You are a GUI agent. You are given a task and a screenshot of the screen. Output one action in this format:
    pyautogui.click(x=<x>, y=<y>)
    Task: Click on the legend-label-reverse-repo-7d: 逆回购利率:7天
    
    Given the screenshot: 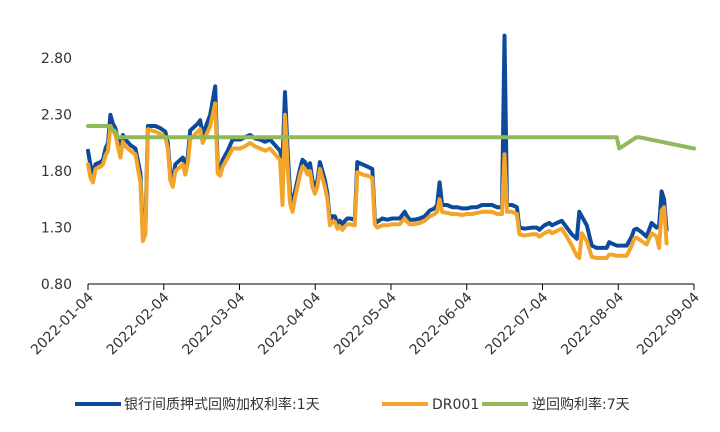 What is the action you would take?
    pyautogui.click(x=581, y=404)
    